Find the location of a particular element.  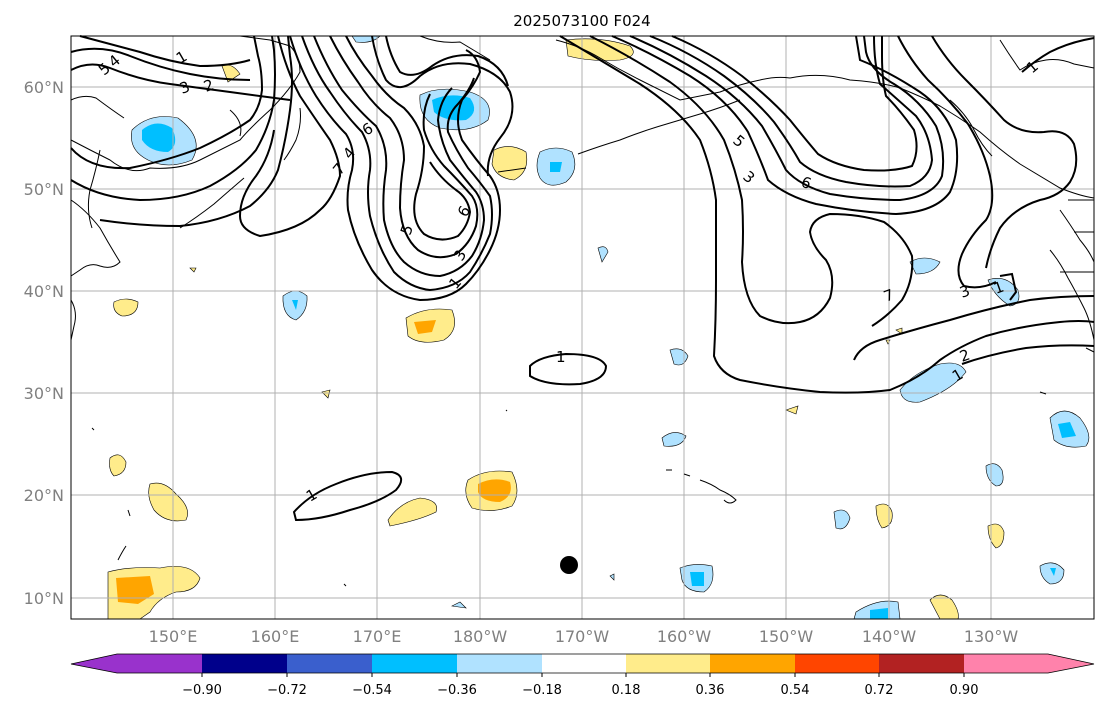

colorbar-tick-label: 0.90 is located at coordinates (964, 690).